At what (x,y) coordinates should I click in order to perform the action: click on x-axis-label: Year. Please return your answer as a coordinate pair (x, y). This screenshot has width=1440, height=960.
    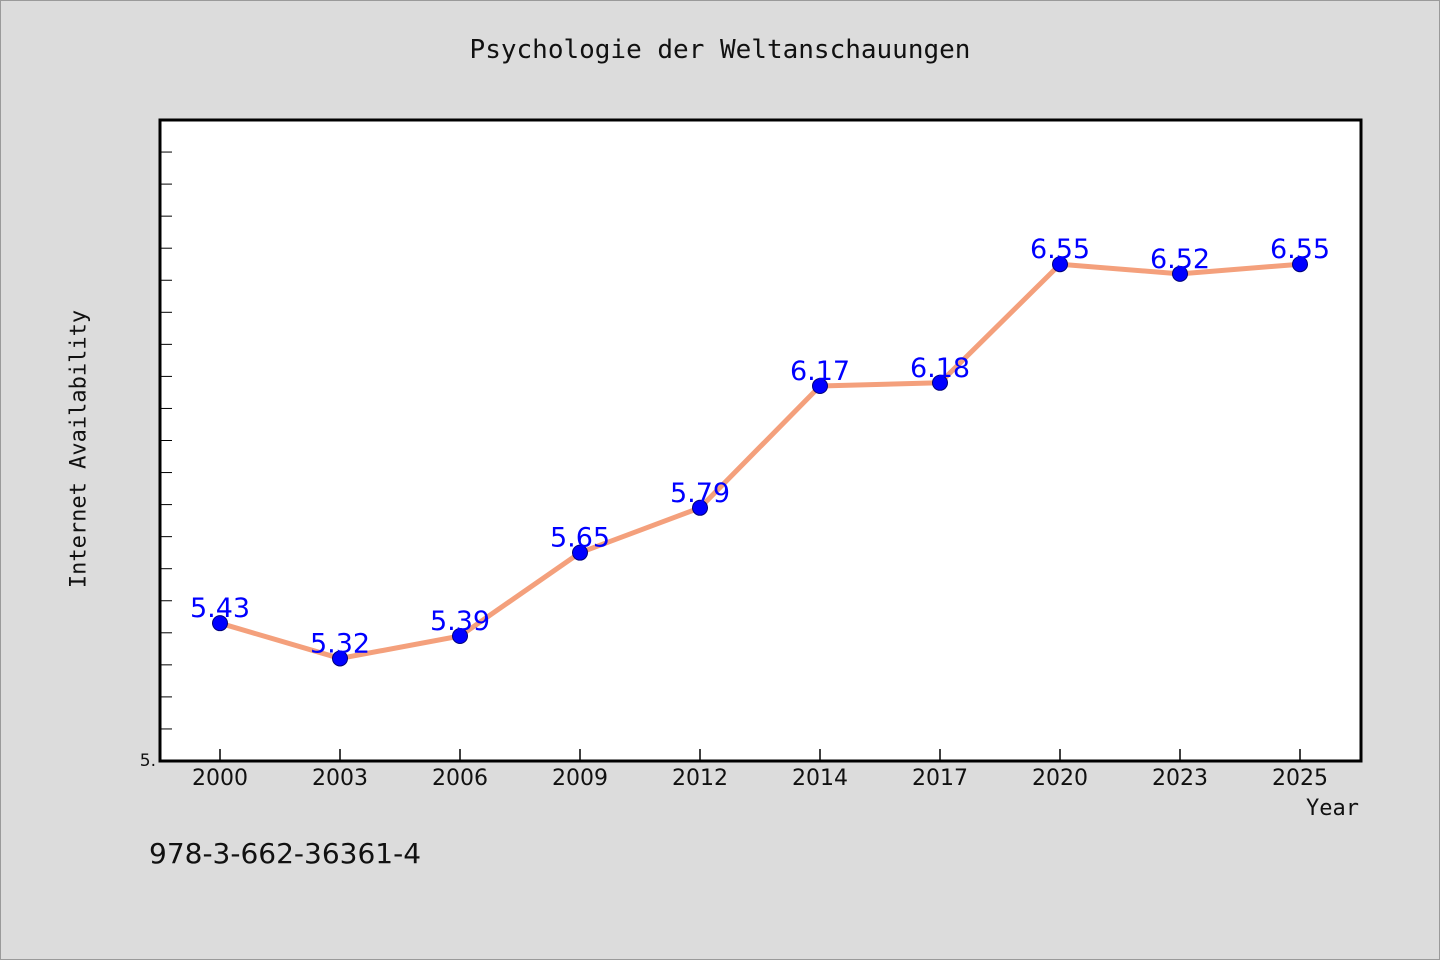
    Looking at the image, I should click on (1332, 808).